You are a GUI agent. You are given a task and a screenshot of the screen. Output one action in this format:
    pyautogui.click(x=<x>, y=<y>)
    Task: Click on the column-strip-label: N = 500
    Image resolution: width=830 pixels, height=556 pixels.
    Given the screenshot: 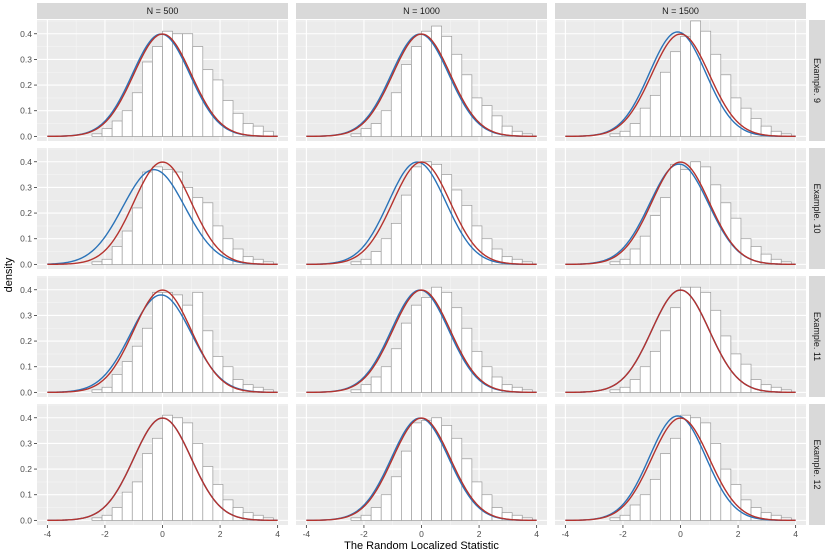 What is the action you would take?
    pyautogui.click(x=163, y=11)
    